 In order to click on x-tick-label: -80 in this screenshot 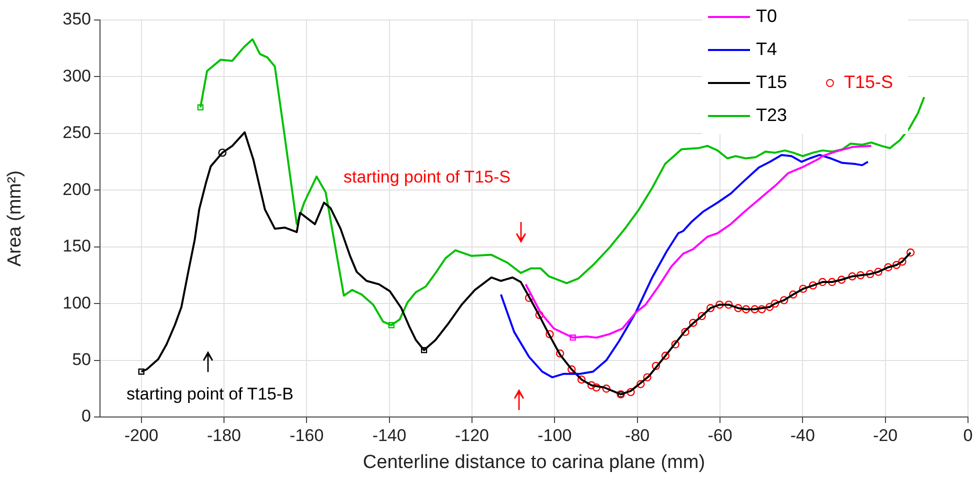, I will do `click(637, 435)`.